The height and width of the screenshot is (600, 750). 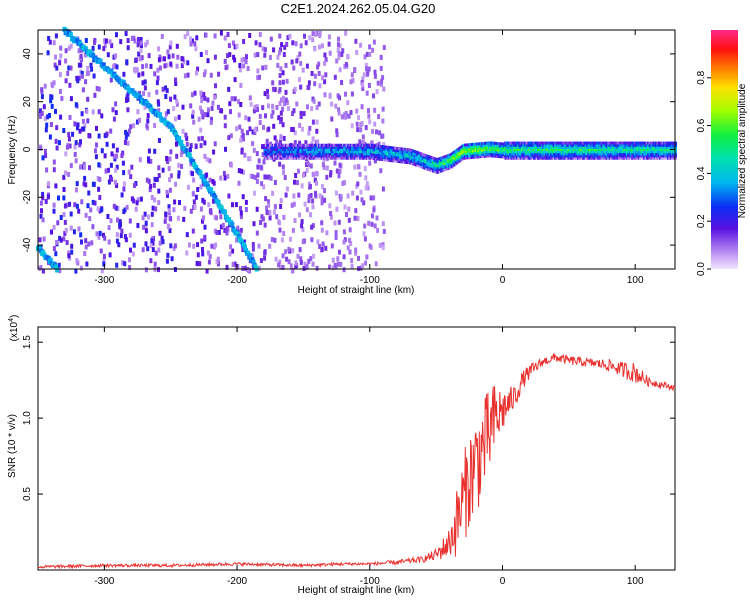 I want to click on x-tick-label: 100, so click(x=635, y=581).